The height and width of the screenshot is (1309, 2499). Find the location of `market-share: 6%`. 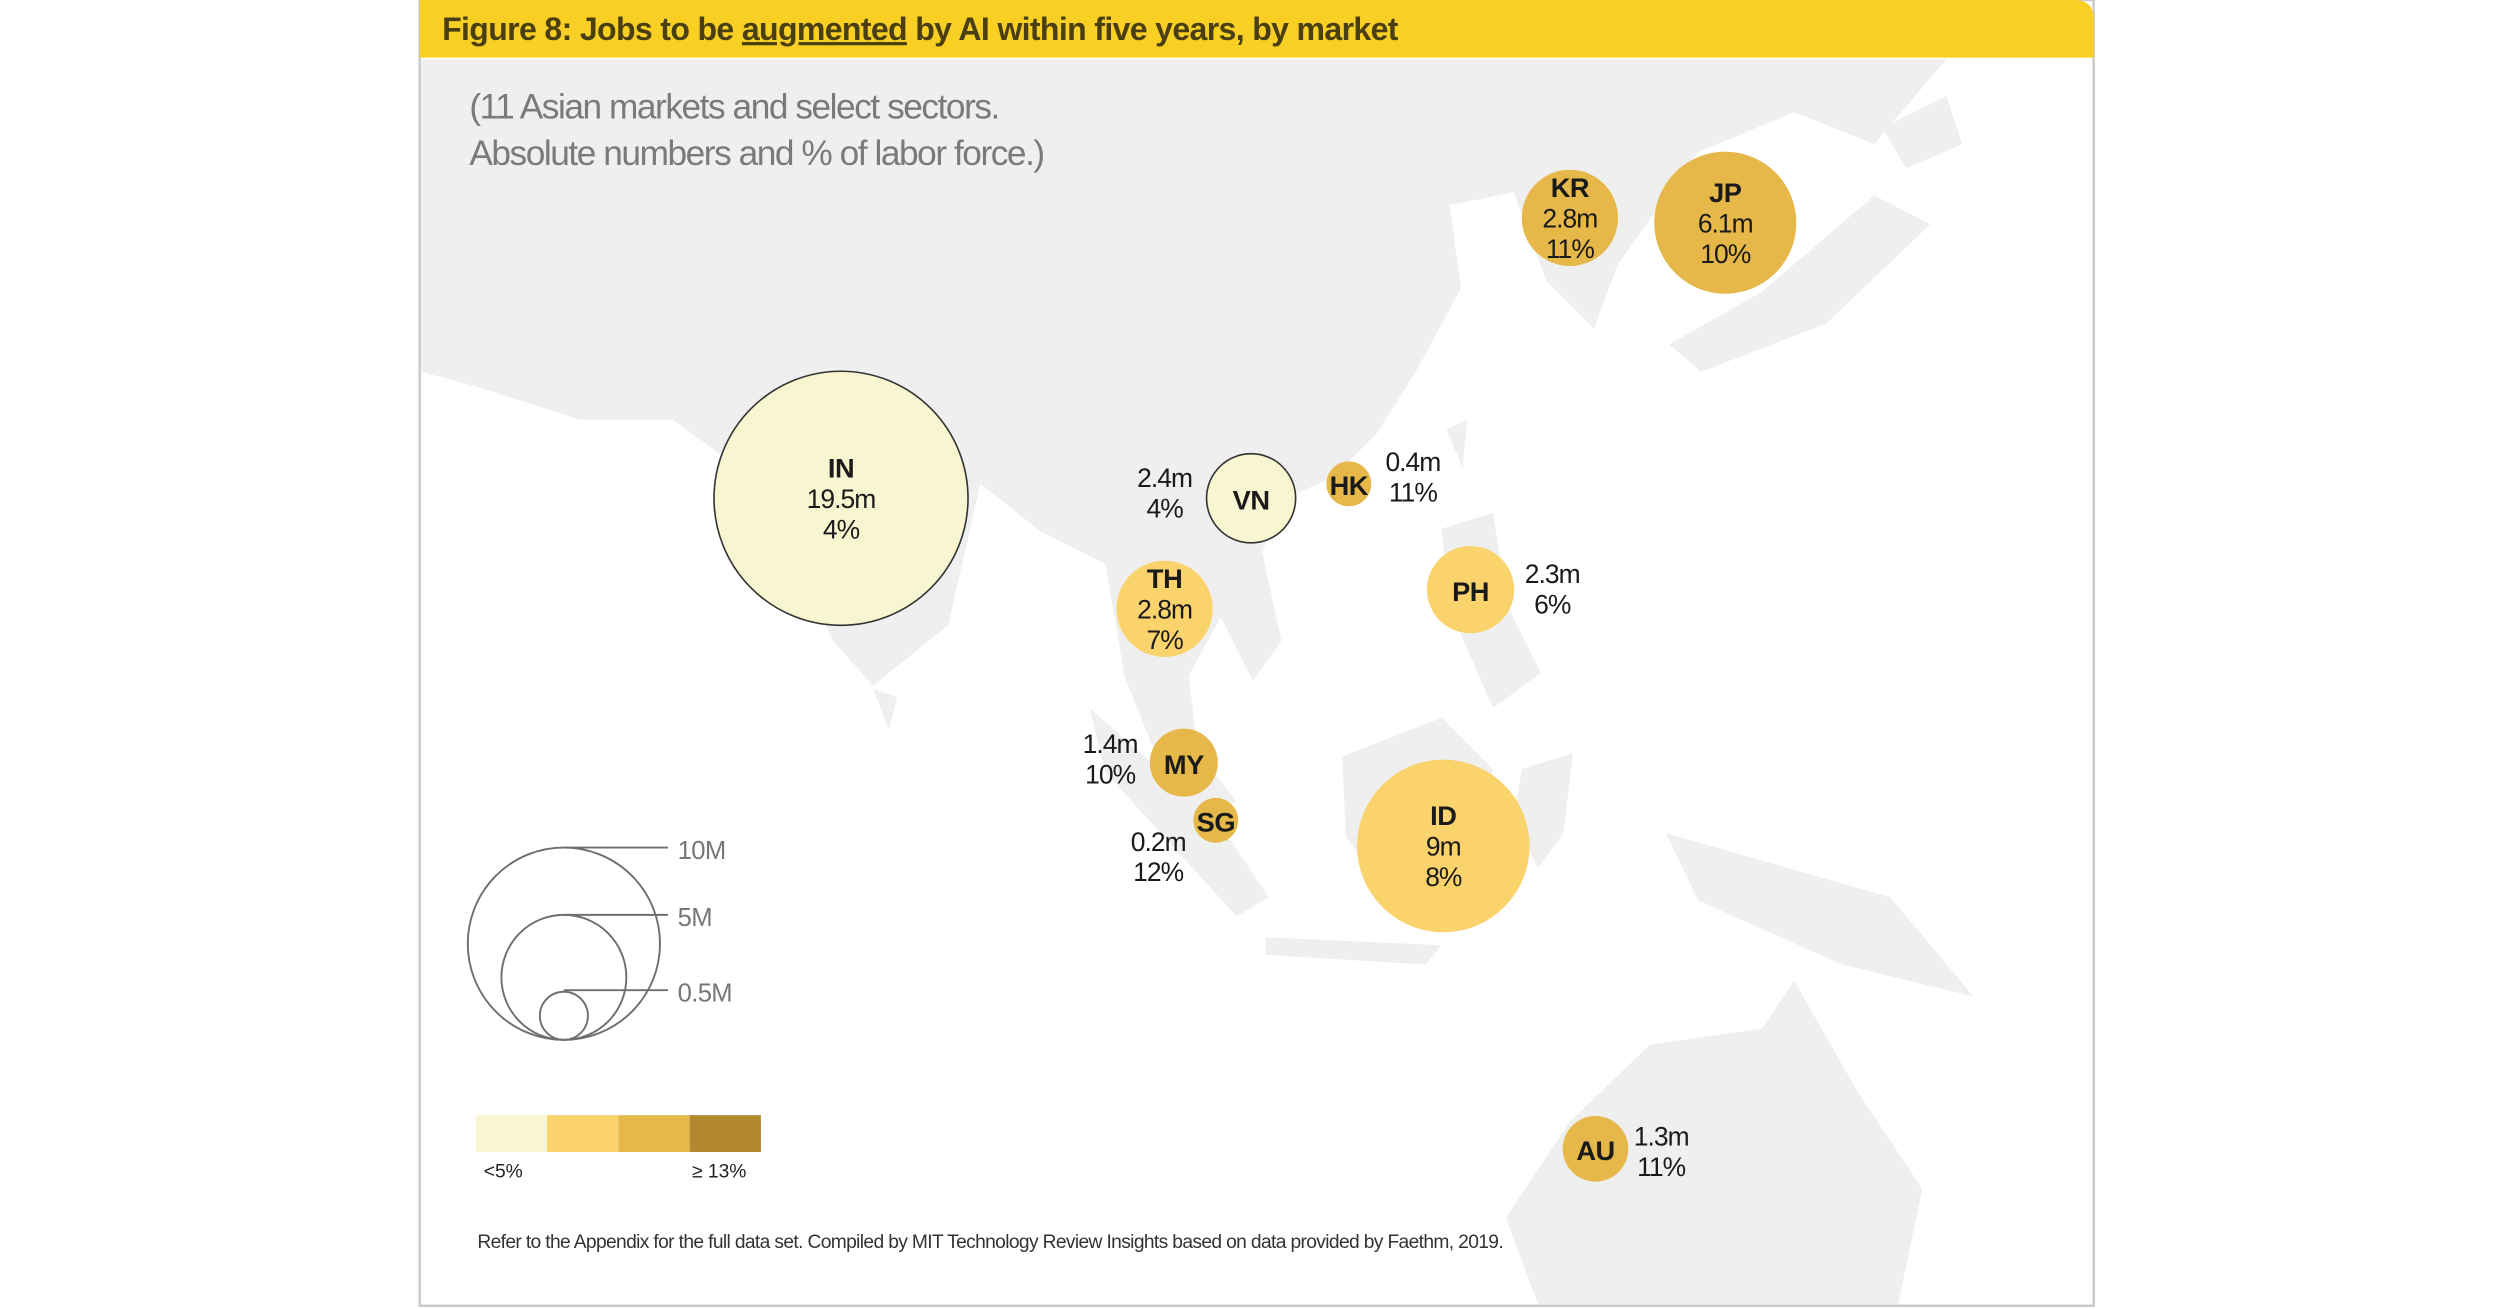

market-share: 6% is located at coordinates (1552, 605).